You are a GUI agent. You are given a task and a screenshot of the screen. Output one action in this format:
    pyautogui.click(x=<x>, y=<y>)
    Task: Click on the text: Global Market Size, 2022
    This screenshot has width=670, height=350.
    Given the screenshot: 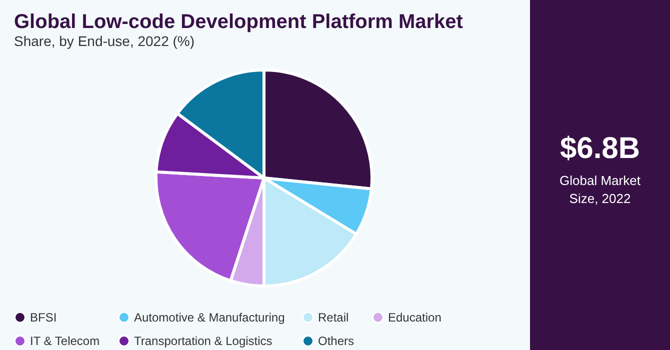 What is the action you would take?
    pyautogui.click(x=600, y=190)
    